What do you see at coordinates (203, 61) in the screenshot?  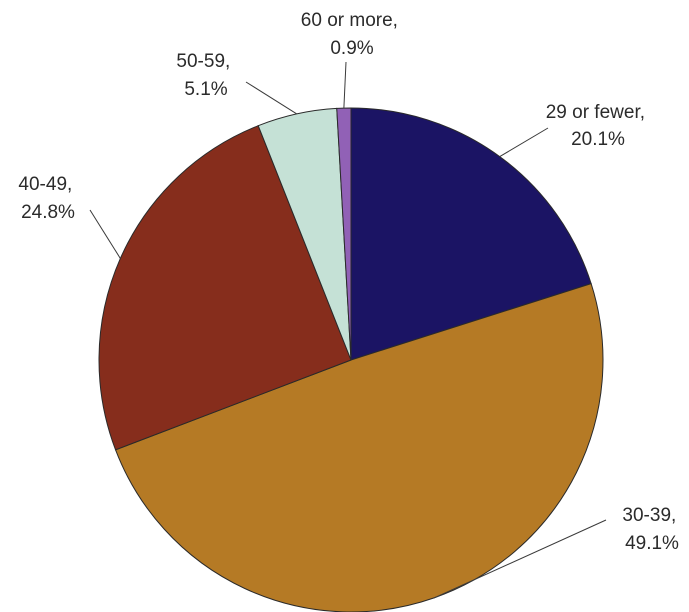 I see `category-label-50-59: 50-59,` at bounding box center [203, 61].